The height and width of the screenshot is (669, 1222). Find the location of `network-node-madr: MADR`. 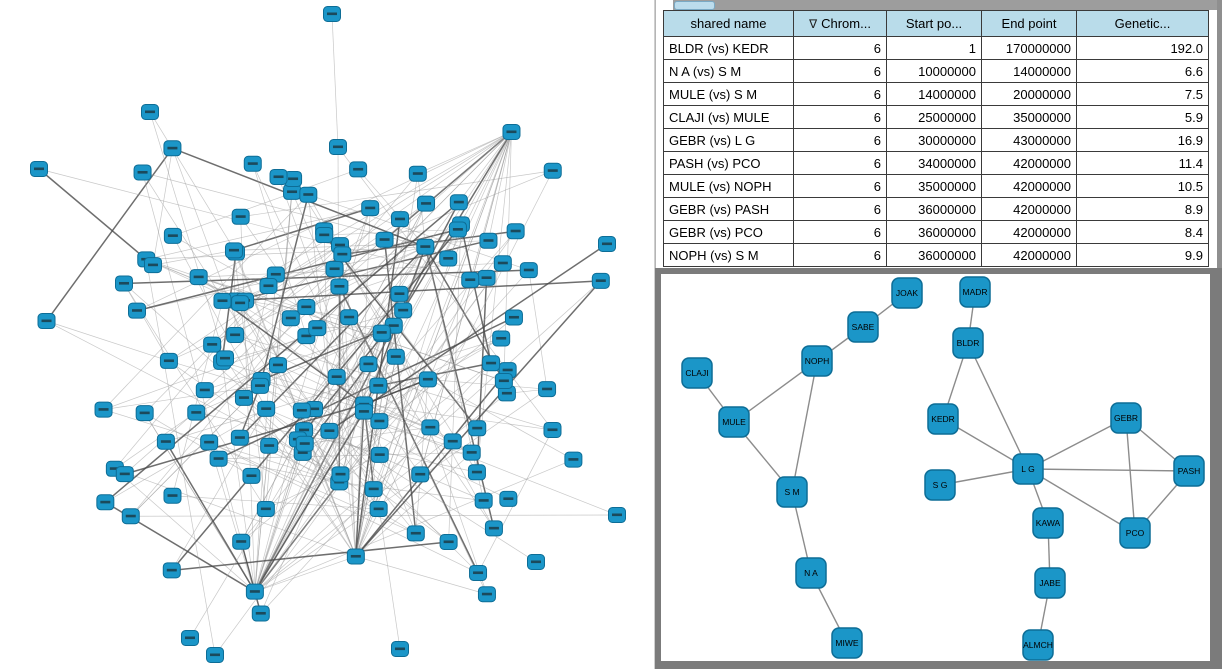

network-node-madr: MADR is located at coordinates (975, 292).